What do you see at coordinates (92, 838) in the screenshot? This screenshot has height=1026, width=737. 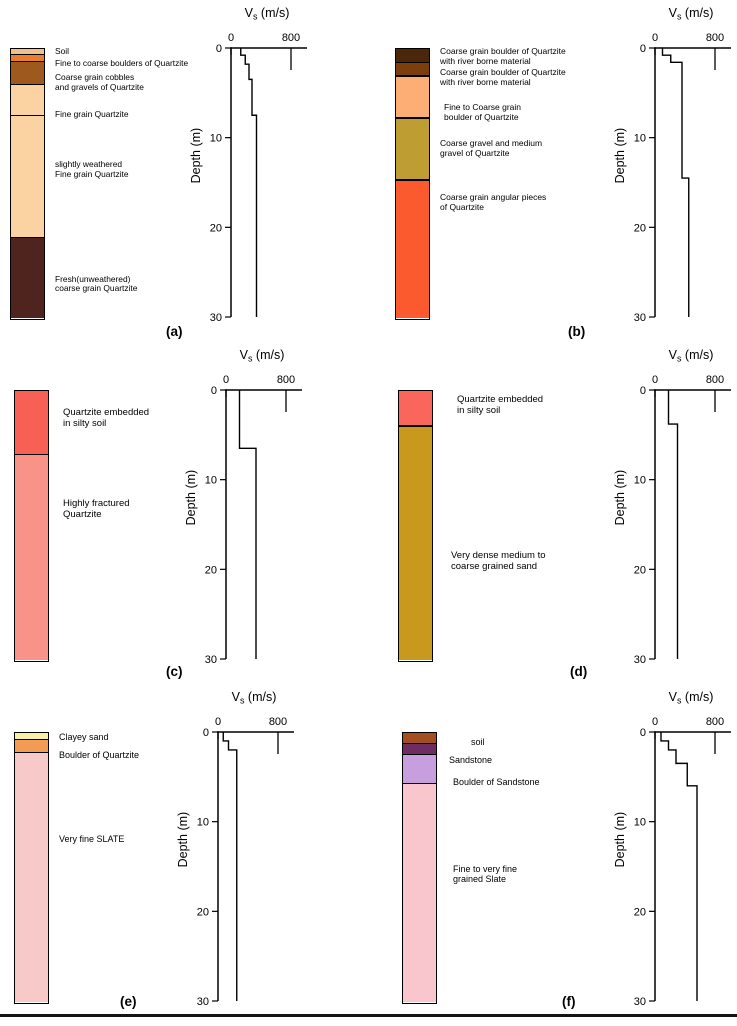 I see `layer-label: Very fine SLATE` at bounding box center [92, 838].